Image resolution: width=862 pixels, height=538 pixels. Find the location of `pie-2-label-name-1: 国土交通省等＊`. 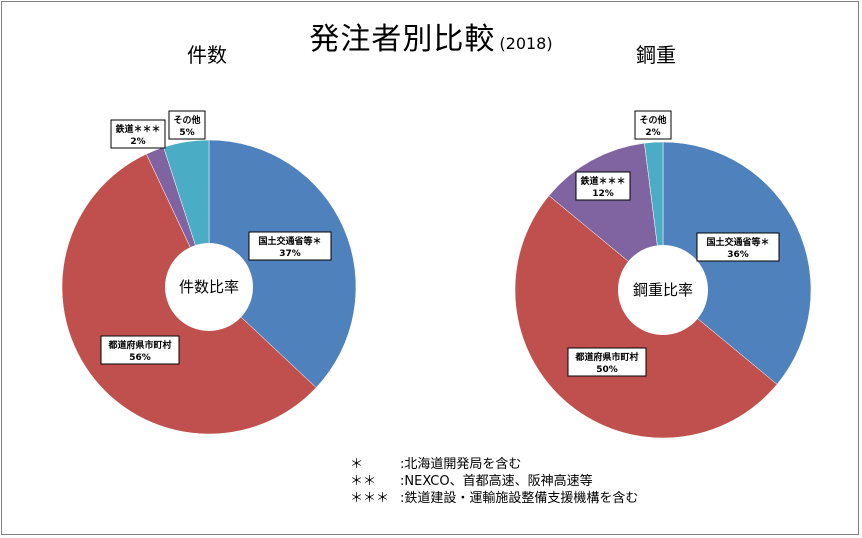

pie-2-label-name-1: 国土交通省等＊ is located at coordinates (737, 242).